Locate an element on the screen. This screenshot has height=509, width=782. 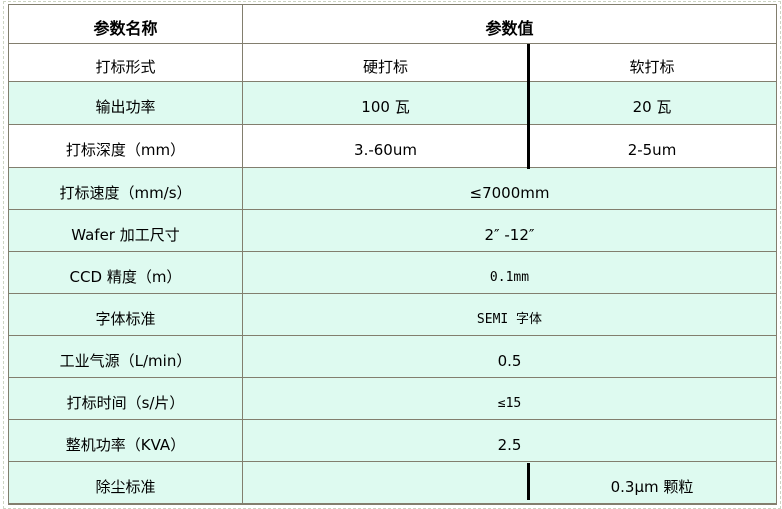
row-label-cell: 整机功率（KVA） is located at coordinates (126, 440).